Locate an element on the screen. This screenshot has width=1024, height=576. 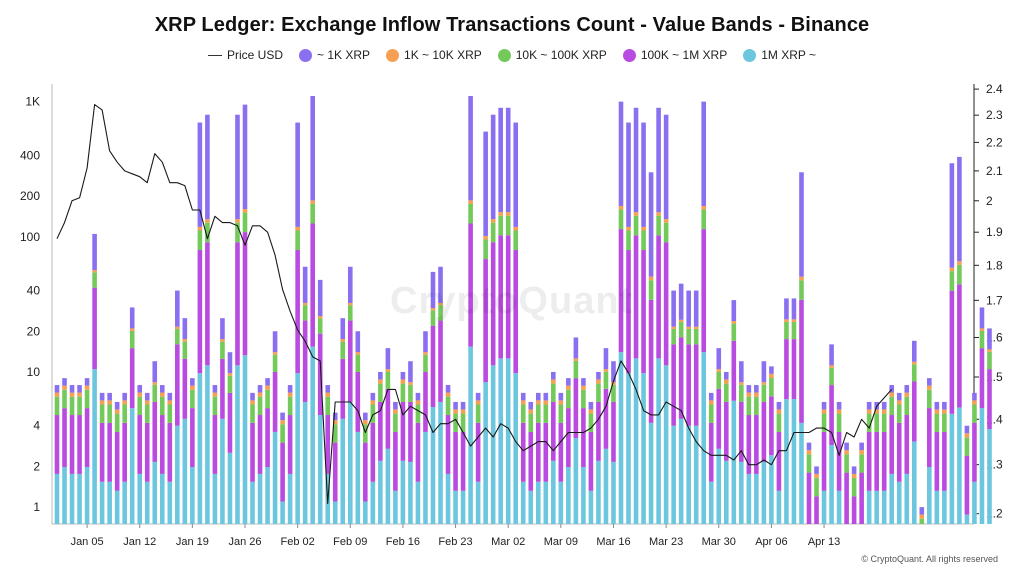
legend-item-band-2: 1K ~ 10K XRP is located at coordinates (434, 55).